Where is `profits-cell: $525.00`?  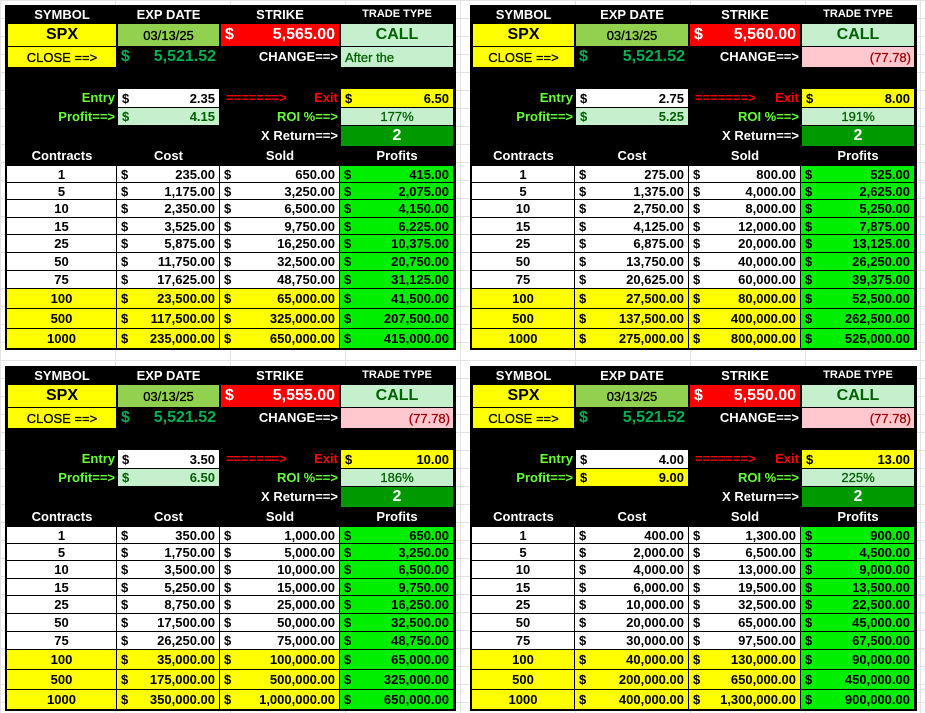 profits-cell: $525.00 is located at coordinates (857, 174).